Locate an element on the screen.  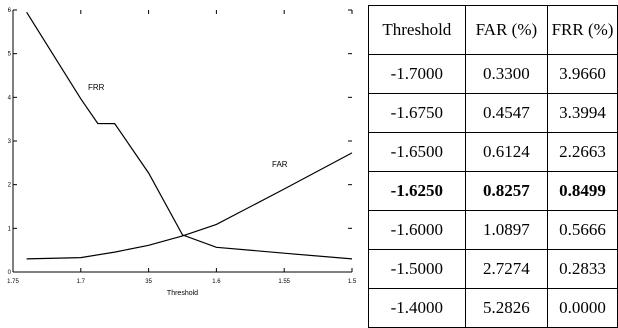
cell-frr: 0.0000 is located at coordinates (582, 308).